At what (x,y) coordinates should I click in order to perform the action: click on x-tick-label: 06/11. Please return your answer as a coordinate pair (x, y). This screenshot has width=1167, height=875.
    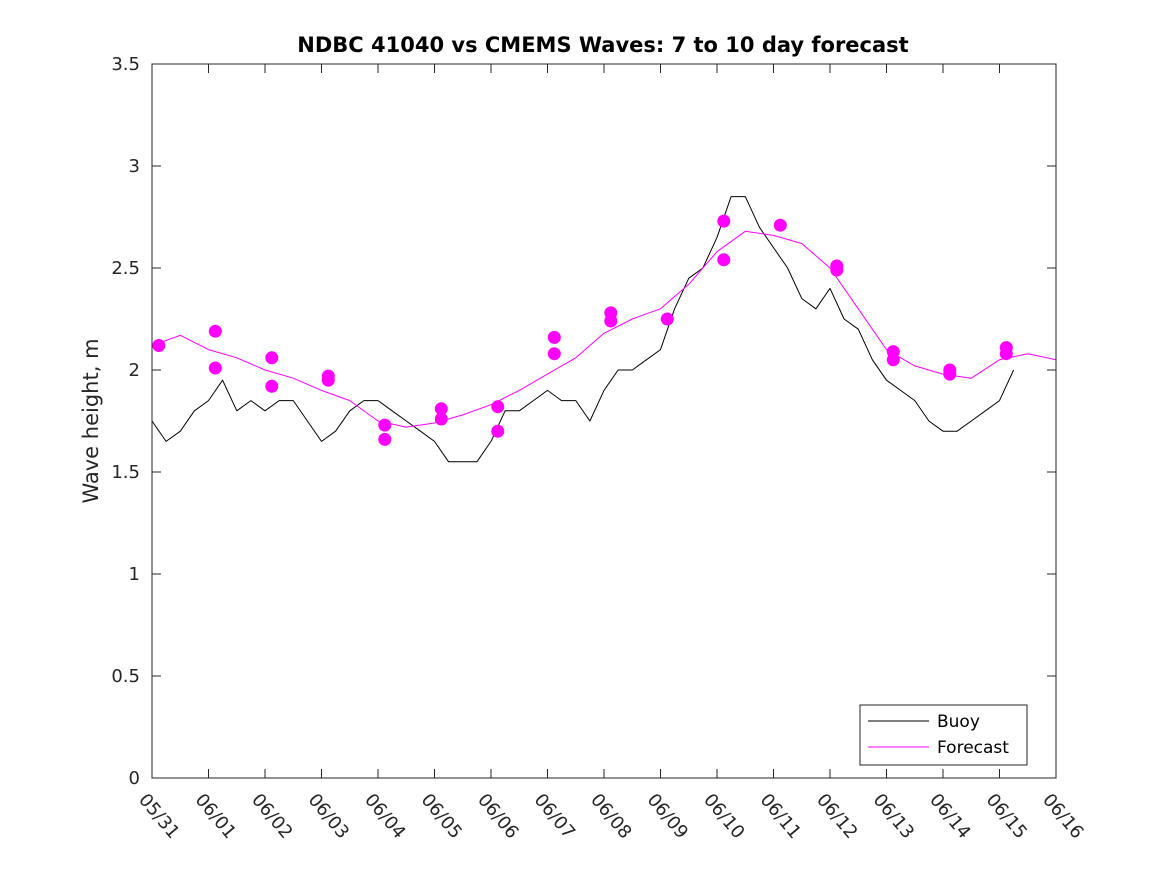
    Looking at the image, I should click on (780, 816).